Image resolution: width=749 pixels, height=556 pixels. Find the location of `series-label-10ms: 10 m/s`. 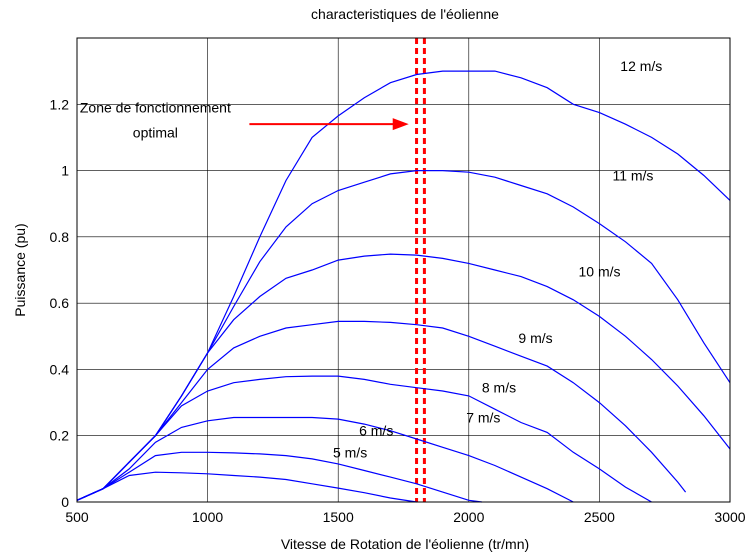

series-label-10ms: 10 m/s is located at coordinates (600, 272).